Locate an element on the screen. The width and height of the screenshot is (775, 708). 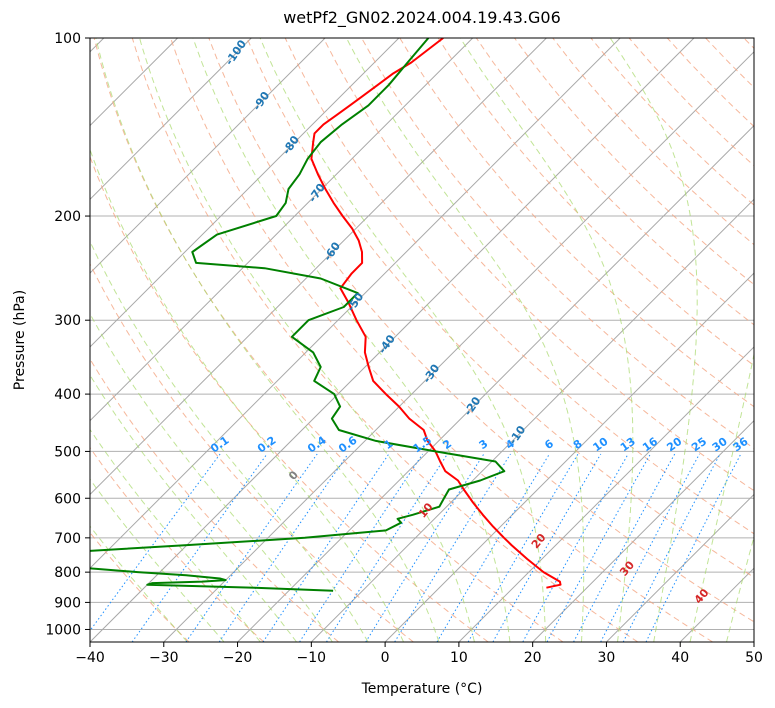
x-tick-label: 20 is located at coordinates (533, 658).